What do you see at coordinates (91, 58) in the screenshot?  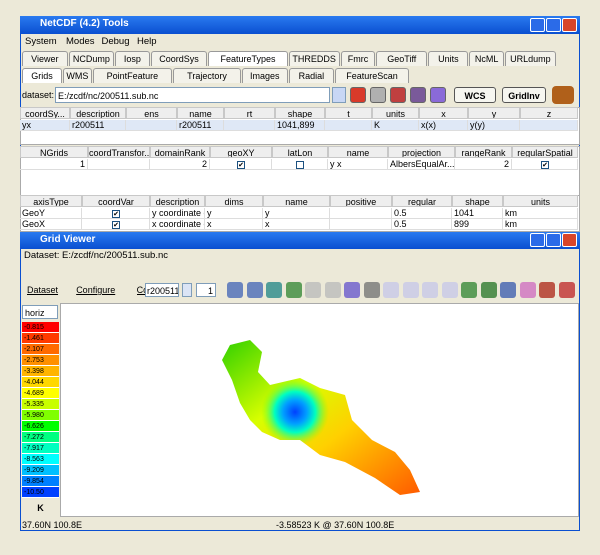 I see `tab: NCDump` at bounding box center [91, 58].